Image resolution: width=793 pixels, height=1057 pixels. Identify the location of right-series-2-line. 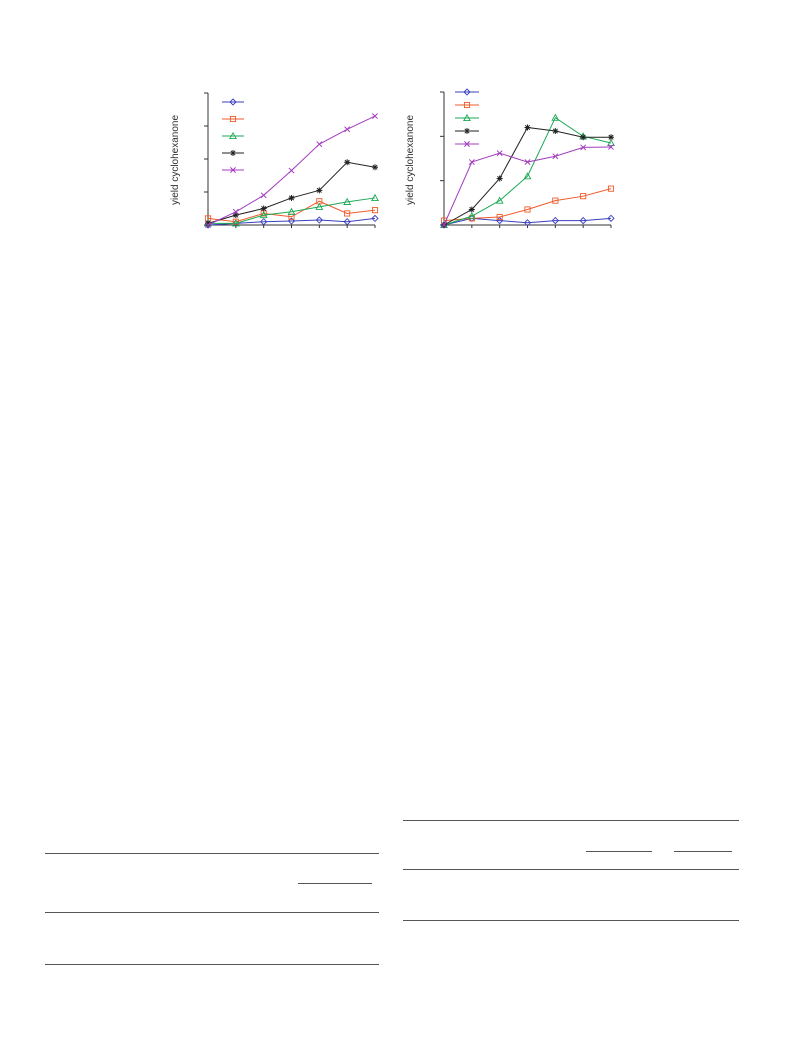
(527, 171).